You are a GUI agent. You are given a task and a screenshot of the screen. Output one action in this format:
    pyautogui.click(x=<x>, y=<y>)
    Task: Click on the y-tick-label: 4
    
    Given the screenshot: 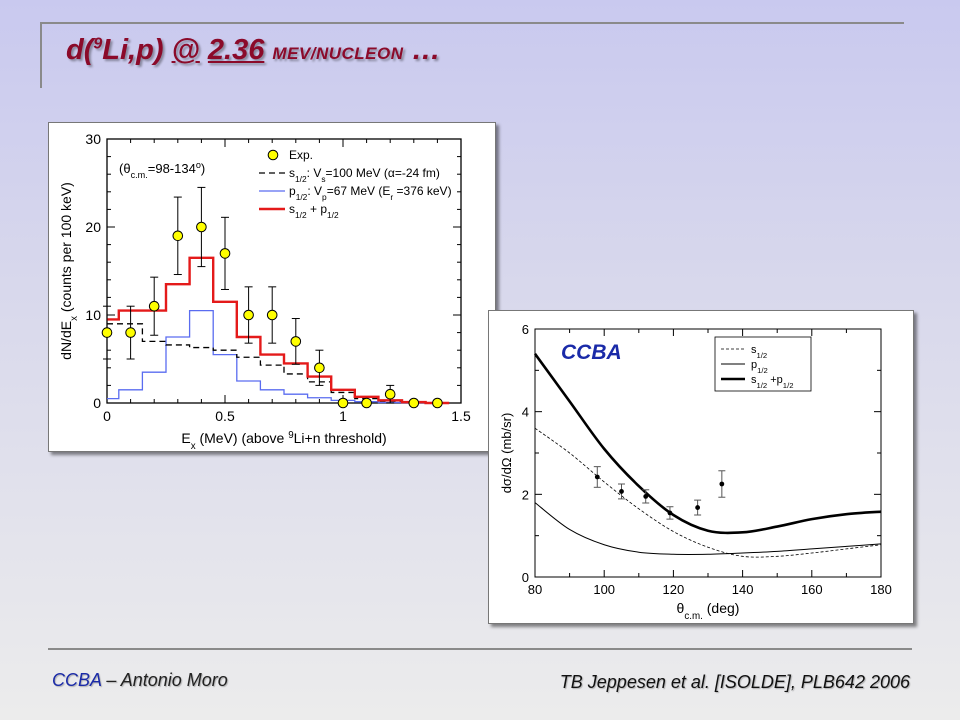 What is the action you would take?
    pyautogui.click(x=525, y=412)
    